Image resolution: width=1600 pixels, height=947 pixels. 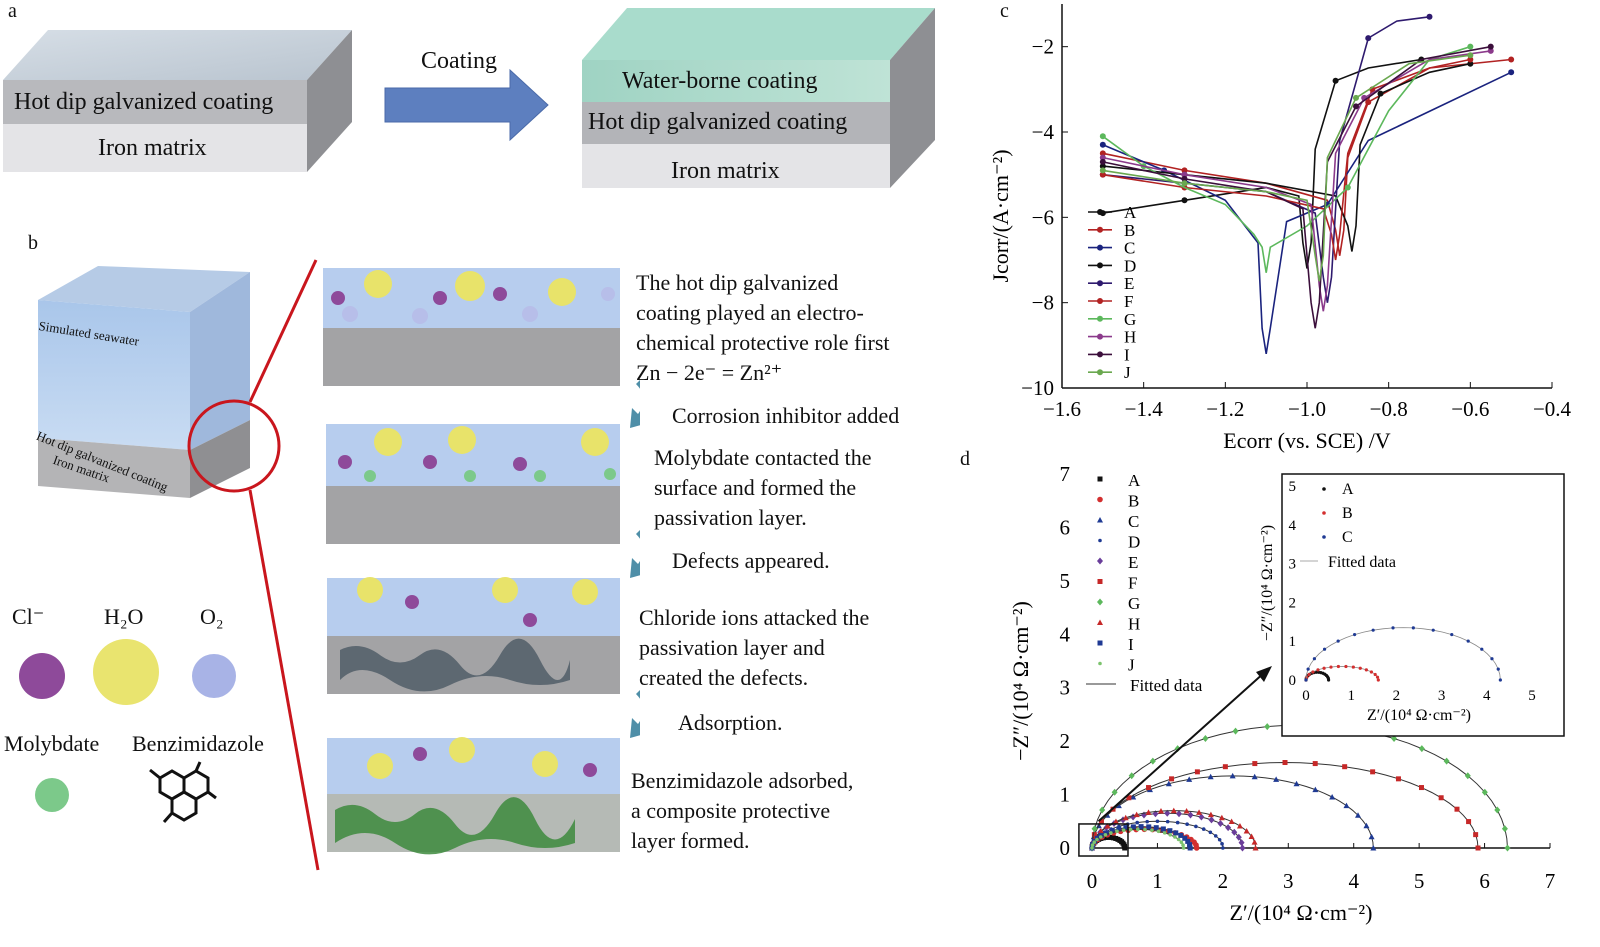 I want to click on x-tick-label: 5, so click(x=1419, y=881).